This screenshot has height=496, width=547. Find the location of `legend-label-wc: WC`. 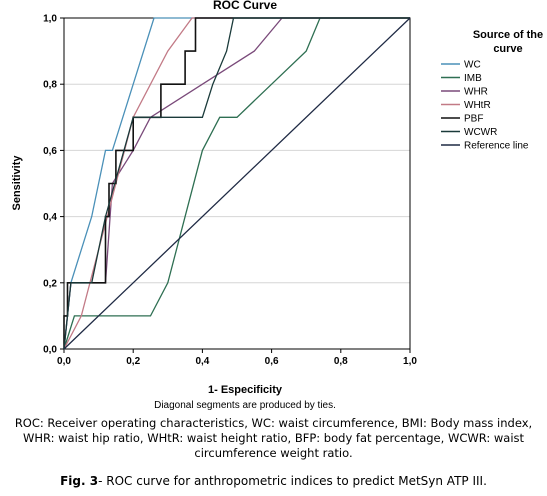

legend-label-wc: WC is located at coordinates (472, 65).